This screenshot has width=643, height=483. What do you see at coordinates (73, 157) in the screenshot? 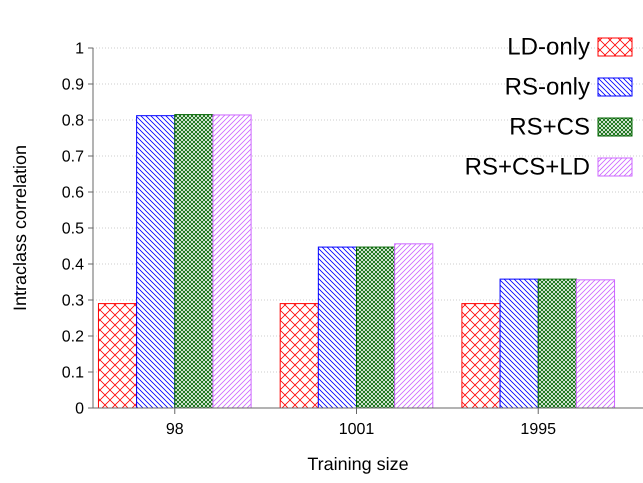
I see `y-tick-label: 0.7` at bounding box center [73, 157].